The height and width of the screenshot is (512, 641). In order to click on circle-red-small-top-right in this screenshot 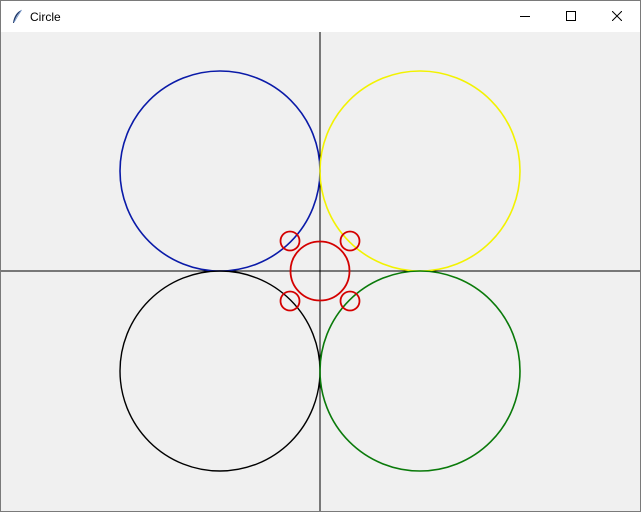, I will do `click(350, 241)`.